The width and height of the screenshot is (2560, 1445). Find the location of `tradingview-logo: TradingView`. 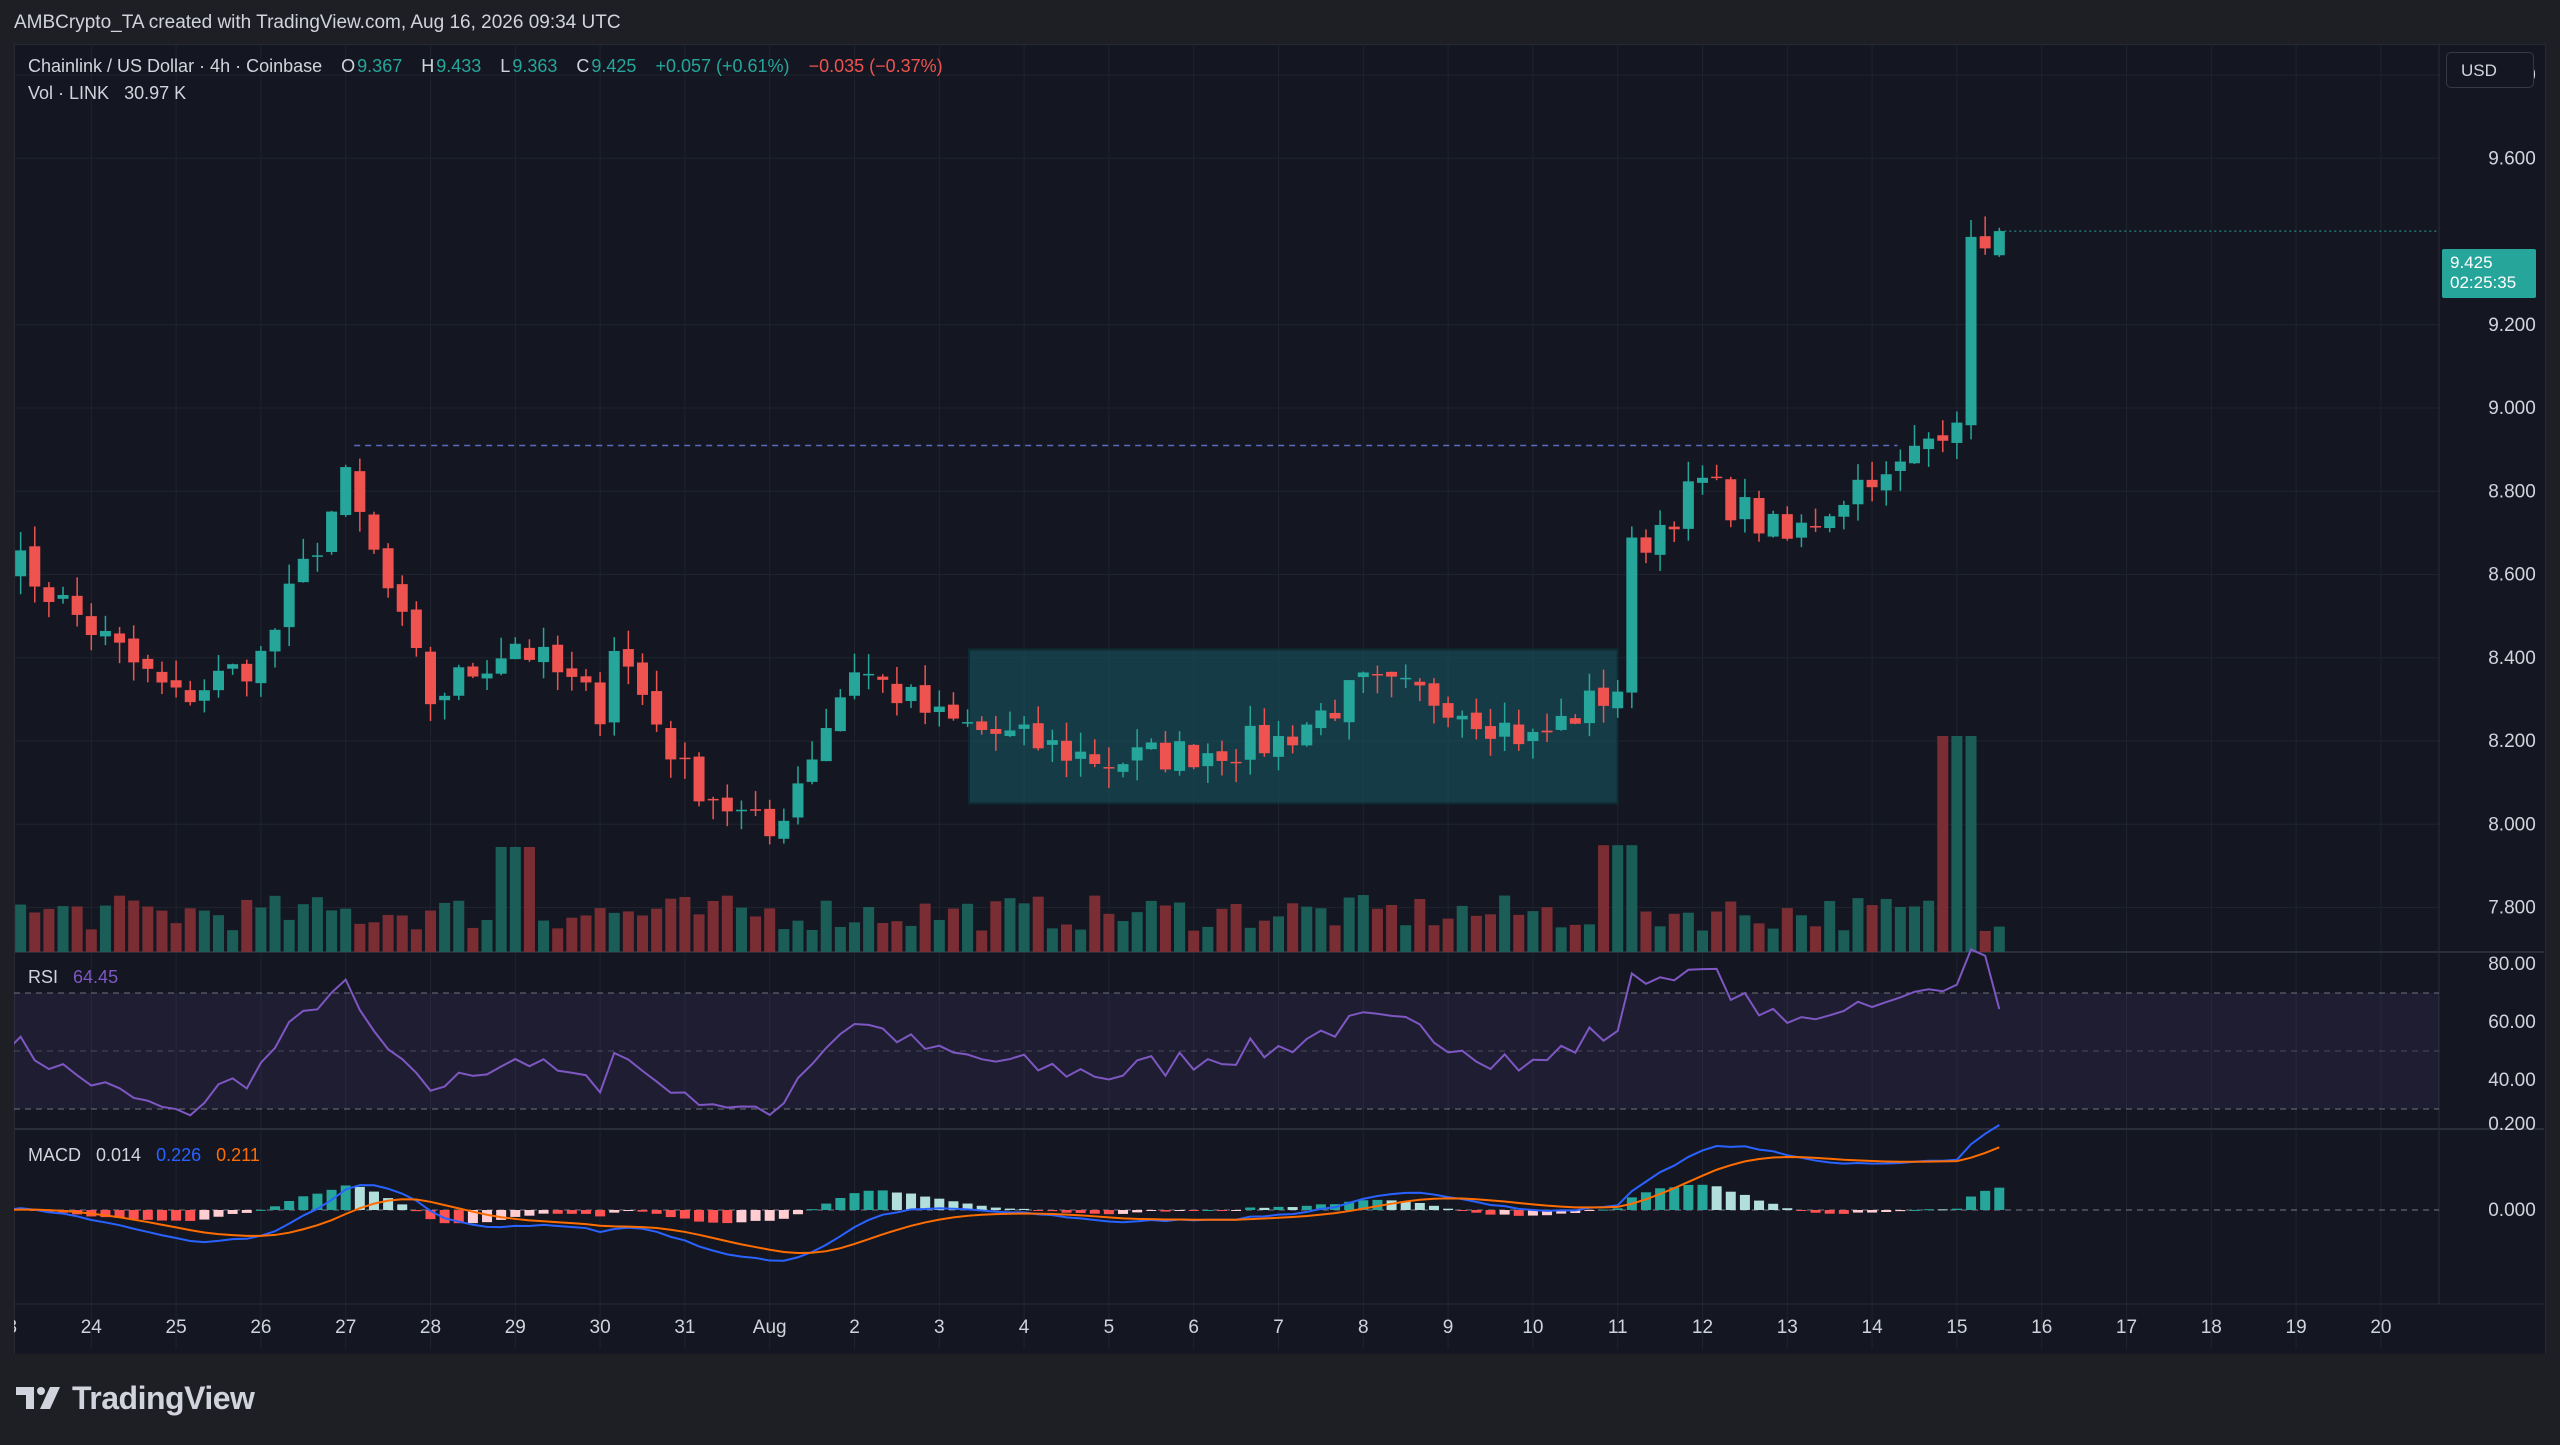

tradingview-logo: TradingView is located at coordinates (135, 1398).